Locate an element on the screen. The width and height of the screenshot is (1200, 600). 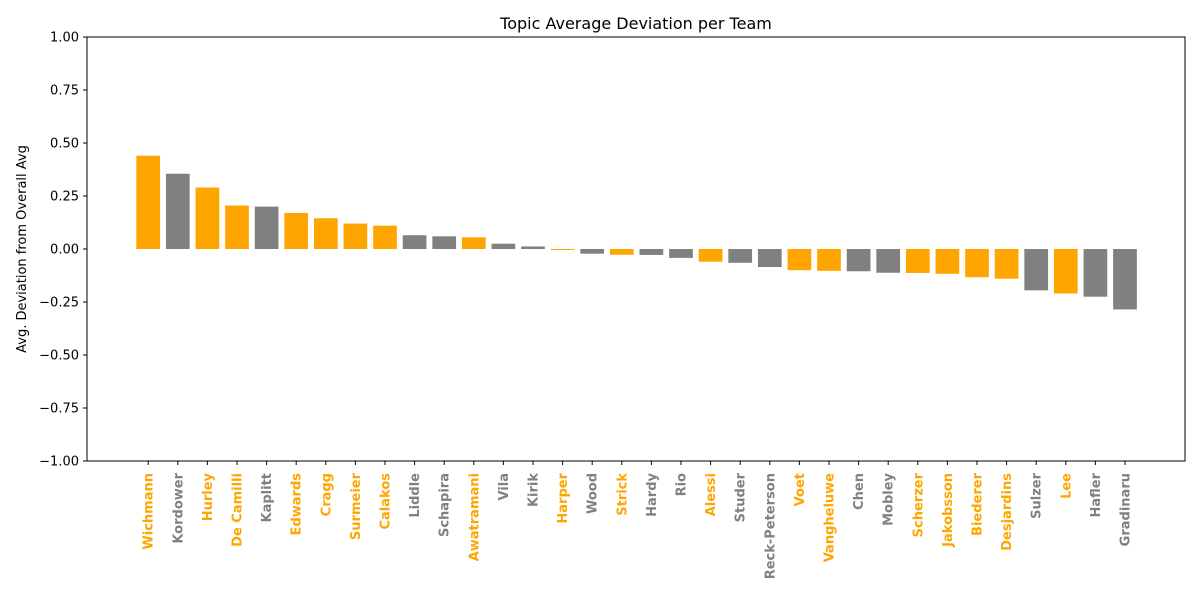
x-tick-label: Scherzer is located at coordinates (918, 504).